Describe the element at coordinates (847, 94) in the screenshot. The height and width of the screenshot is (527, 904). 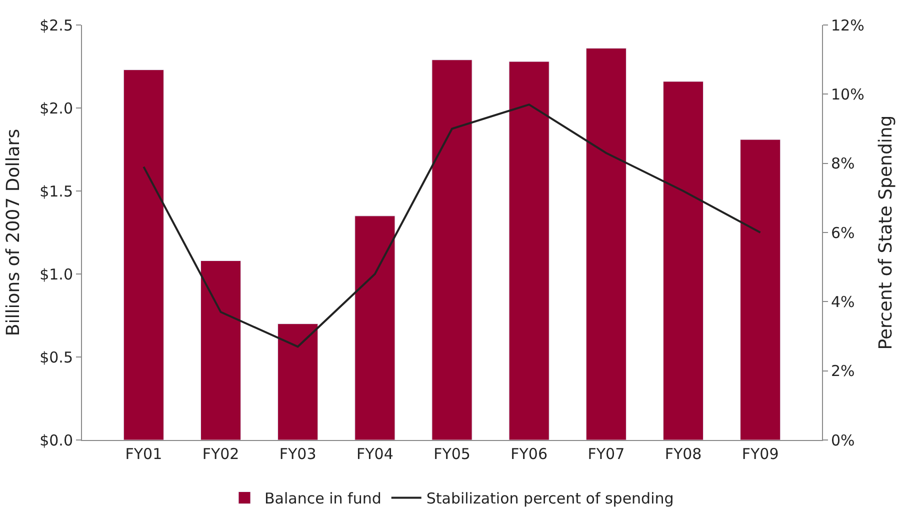
I see `y2-tick-label: 10%` at that location.